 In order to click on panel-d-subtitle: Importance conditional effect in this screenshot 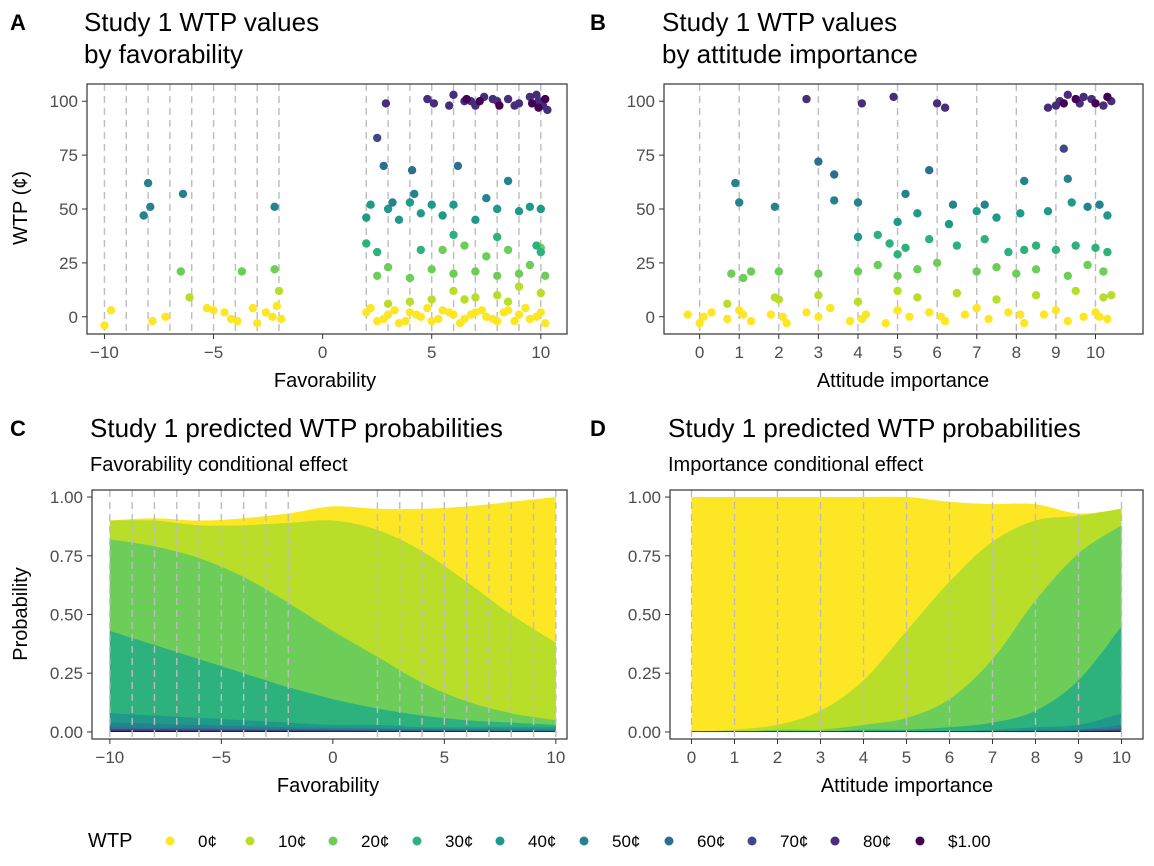, I will do `click(796, 465)`.